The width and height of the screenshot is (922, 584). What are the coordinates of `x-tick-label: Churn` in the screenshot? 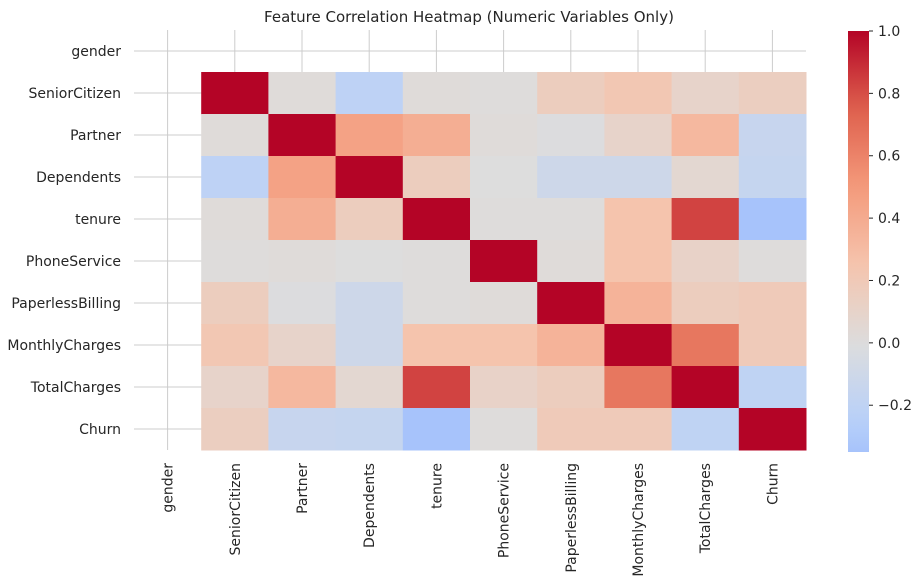 It's located at (773, 484).